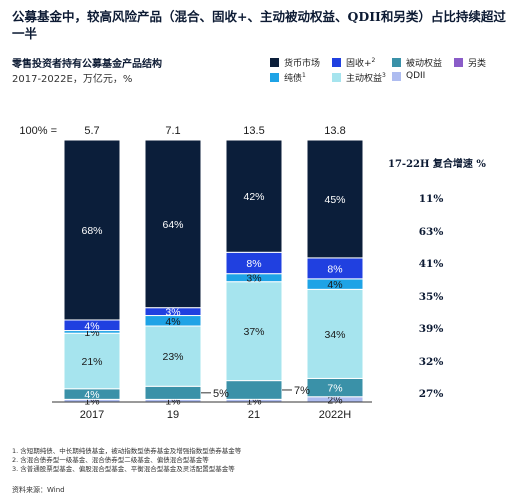 This screenshot has height=499, width=519. I want to click on legend-item: QDII, so click(408, 76).